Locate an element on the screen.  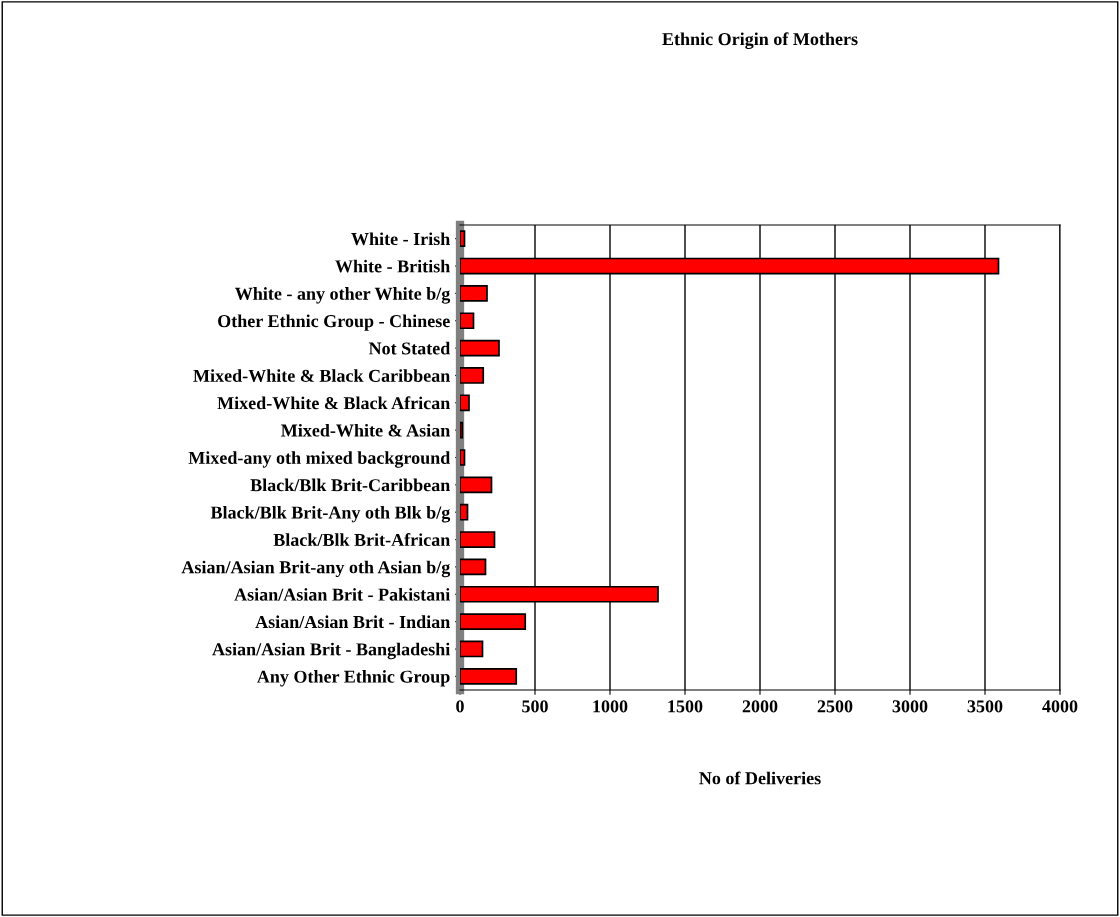
x-tick-label: 3000 is located at coordinates (910, 706).